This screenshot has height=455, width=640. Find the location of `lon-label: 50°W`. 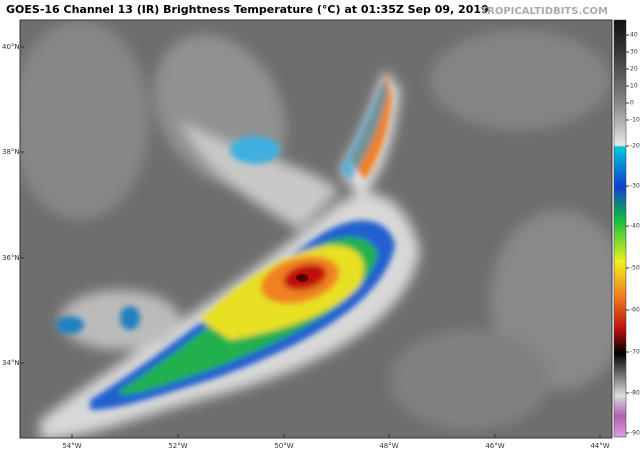

lon-label: 50°W is located at coordinates (283, 446).